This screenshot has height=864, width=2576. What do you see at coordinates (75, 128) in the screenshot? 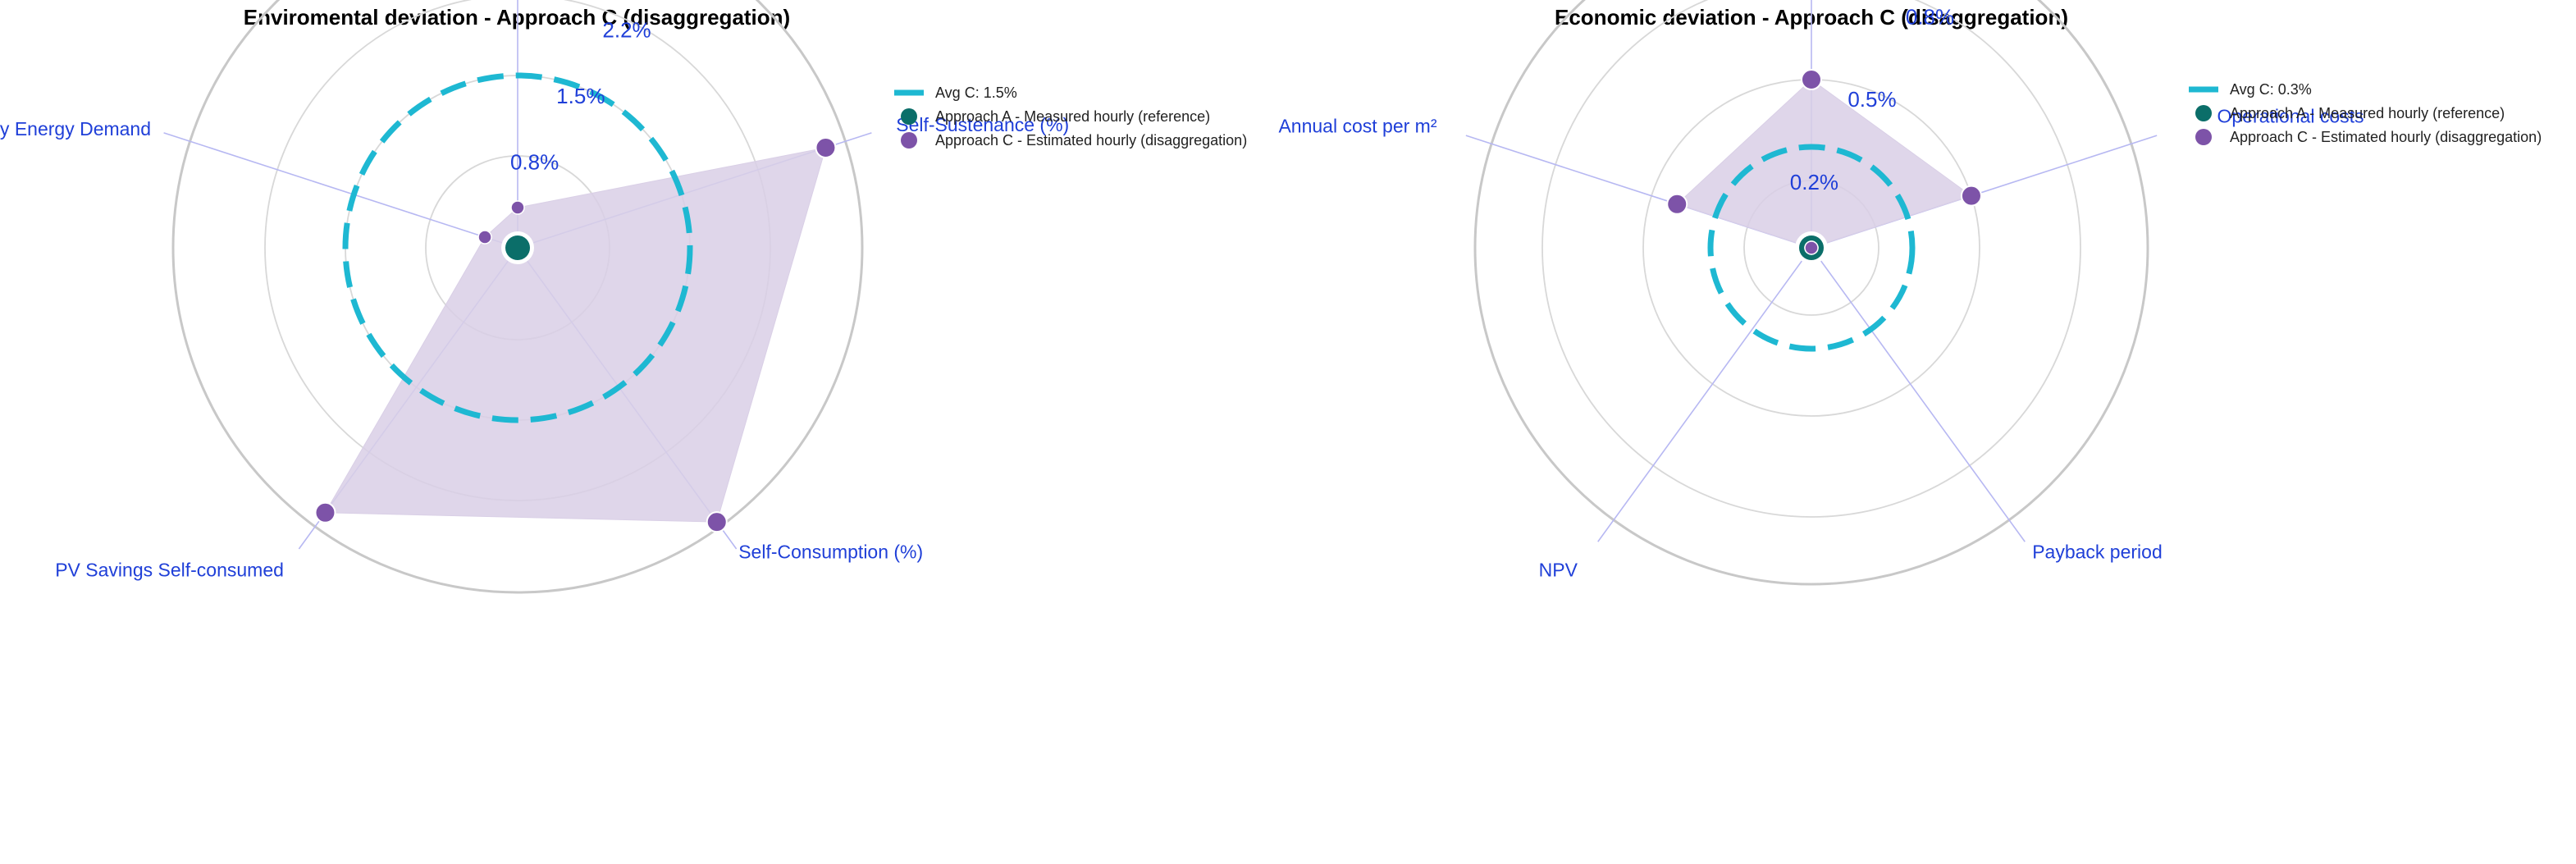
I see `axis-label: Primary Energy Demand` at bounding box center [75, 128].